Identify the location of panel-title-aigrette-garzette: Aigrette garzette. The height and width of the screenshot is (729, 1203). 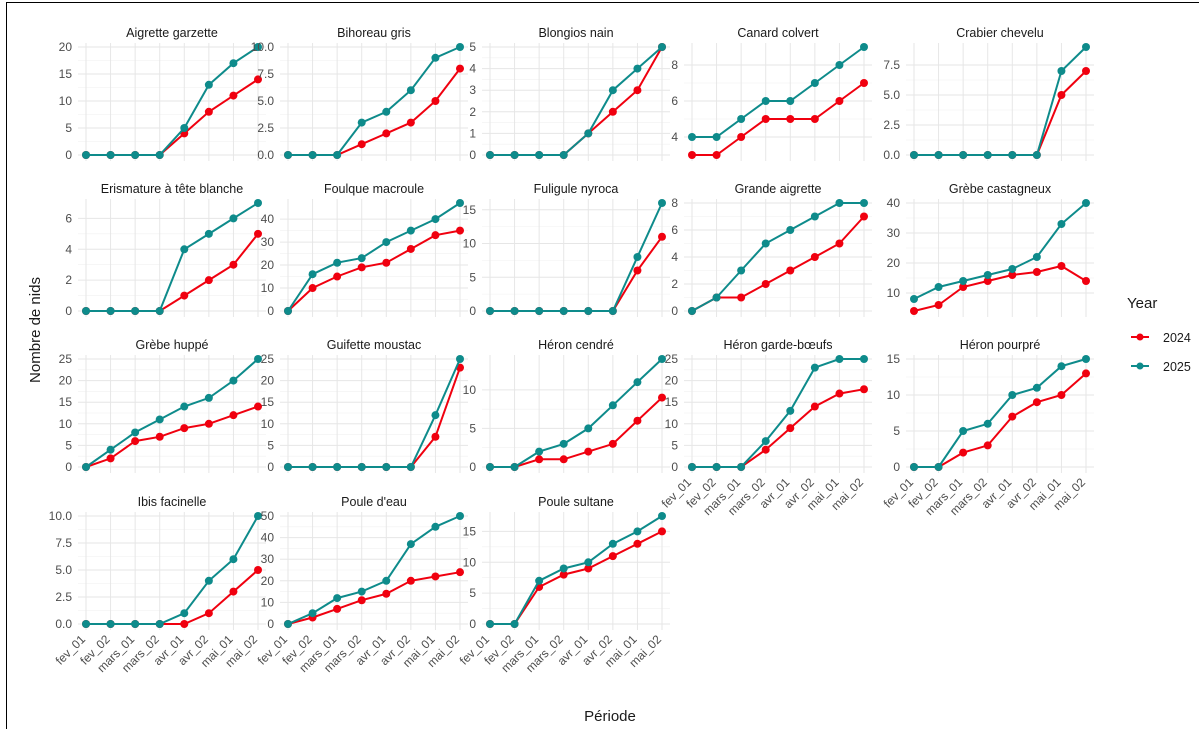
(172, 33).